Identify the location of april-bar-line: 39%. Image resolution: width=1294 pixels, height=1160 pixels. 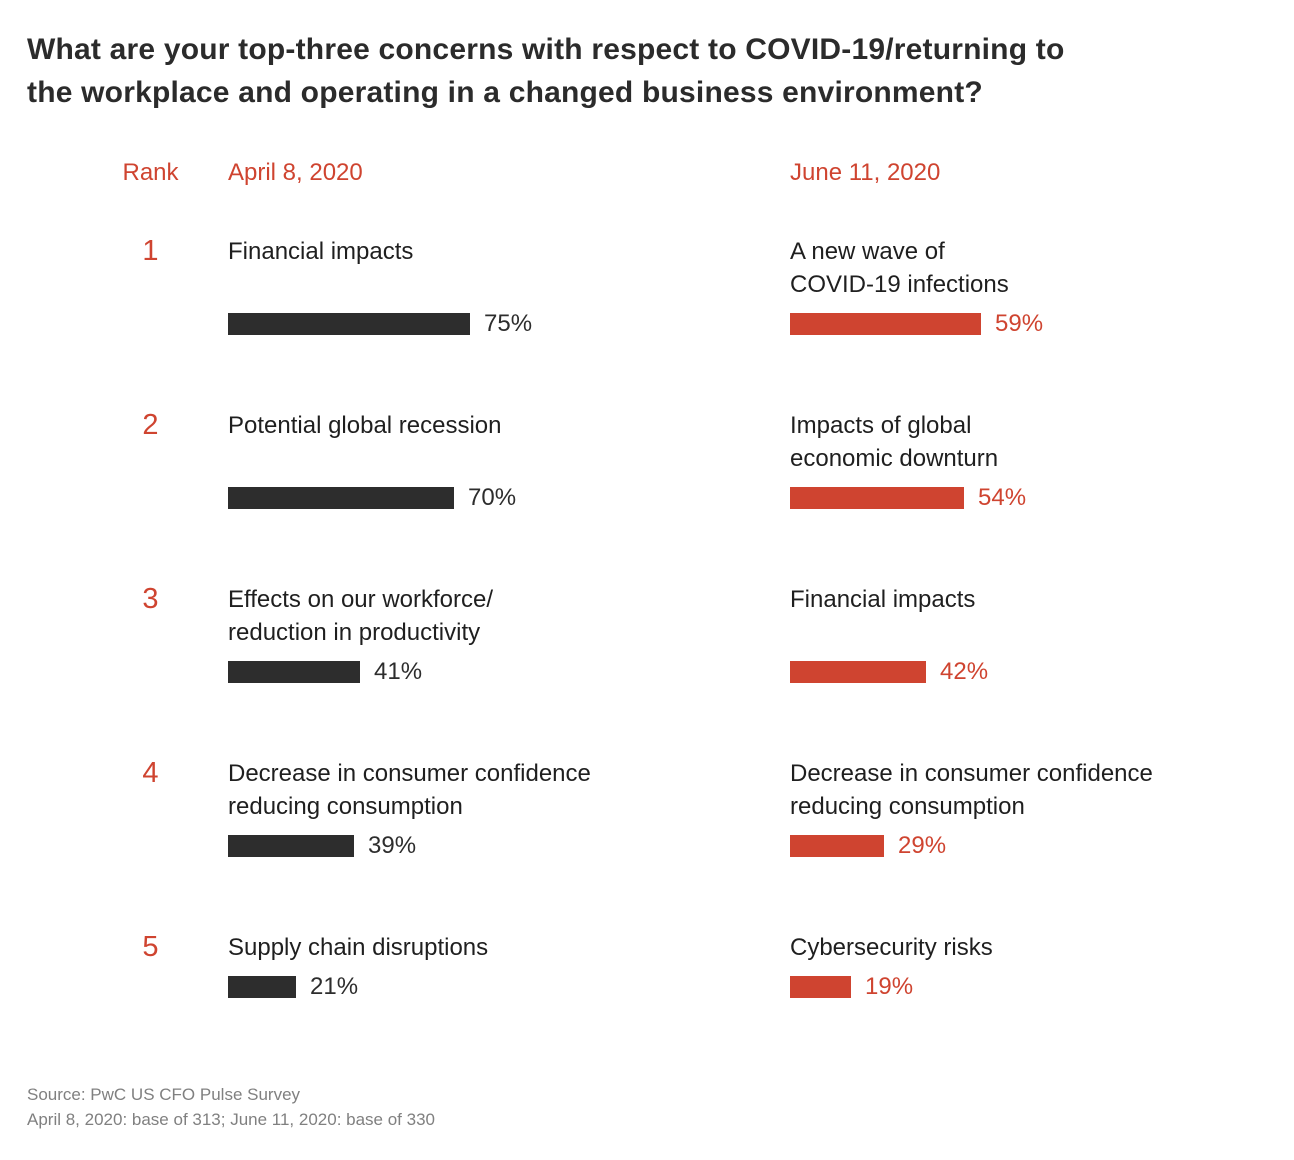
(509, 845).